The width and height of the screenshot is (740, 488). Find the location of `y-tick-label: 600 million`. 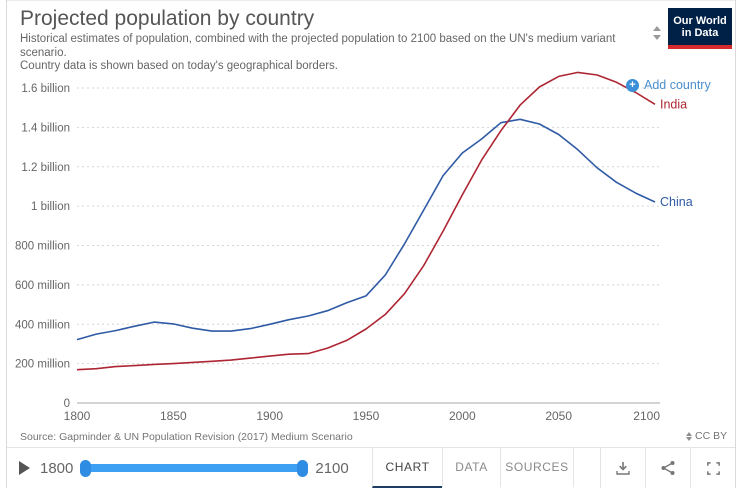

y-tick-label: 600 million is located at coordinates (42, 286).